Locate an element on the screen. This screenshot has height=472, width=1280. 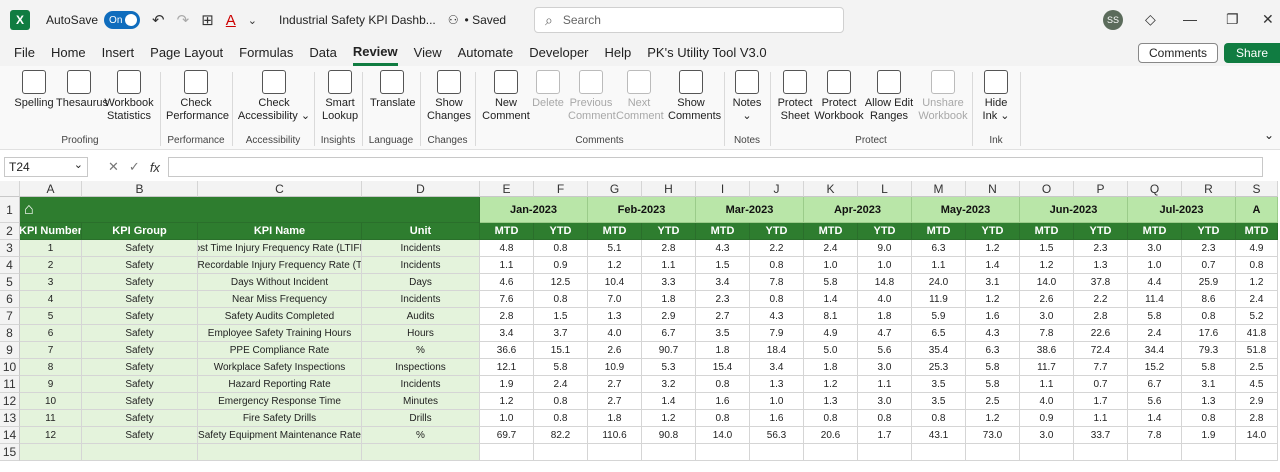
kpi-value-cell: 4.6 is located at coordinates (507, 282).